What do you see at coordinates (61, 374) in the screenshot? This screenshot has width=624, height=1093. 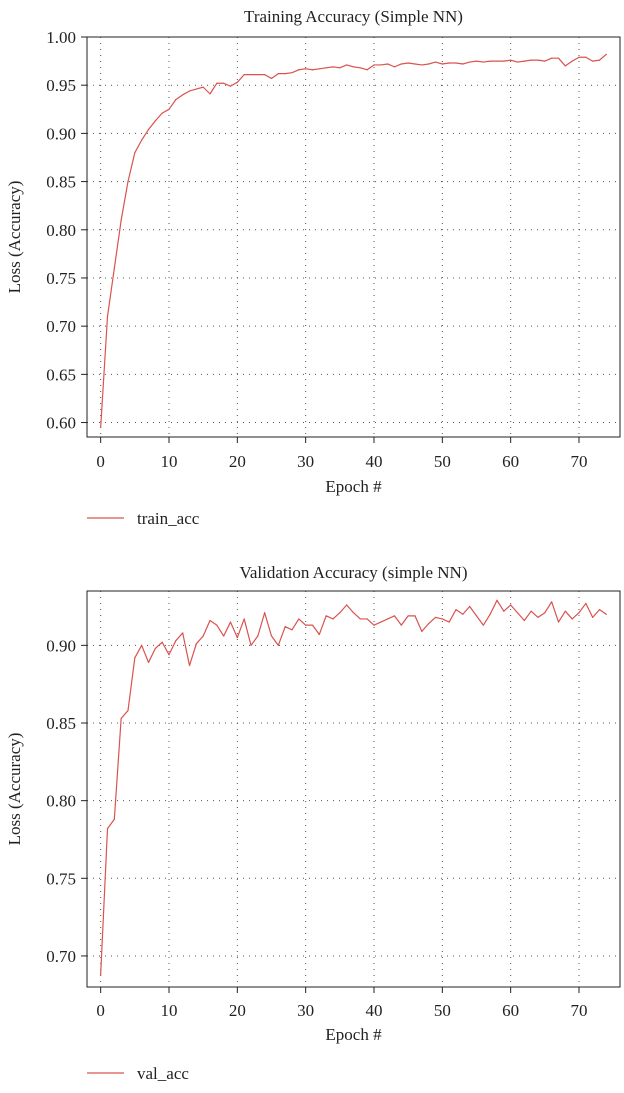 I see `y-tick-label: 0.65` at bounding box center [61, 374].